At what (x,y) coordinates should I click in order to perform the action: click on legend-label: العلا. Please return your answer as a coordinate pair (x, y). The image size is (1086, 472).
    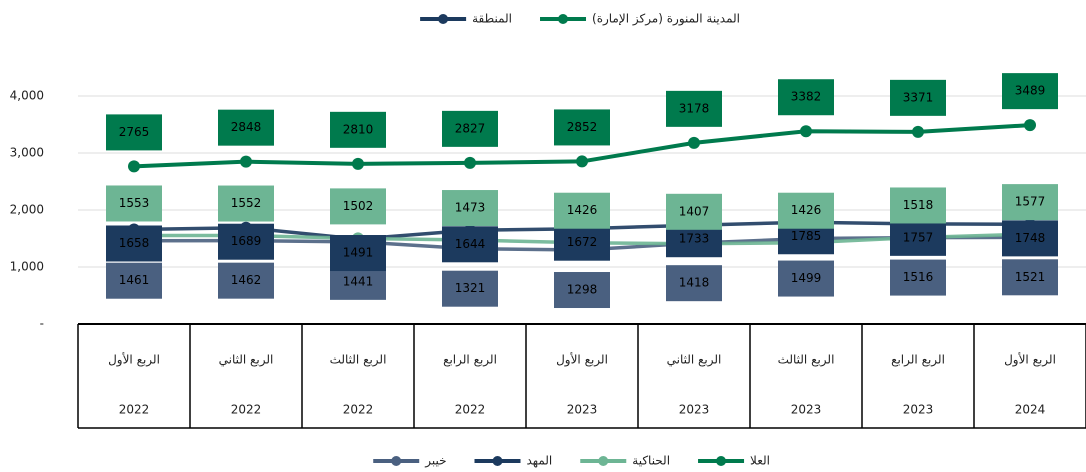
    Looking at the image, I should click on (760, 461).